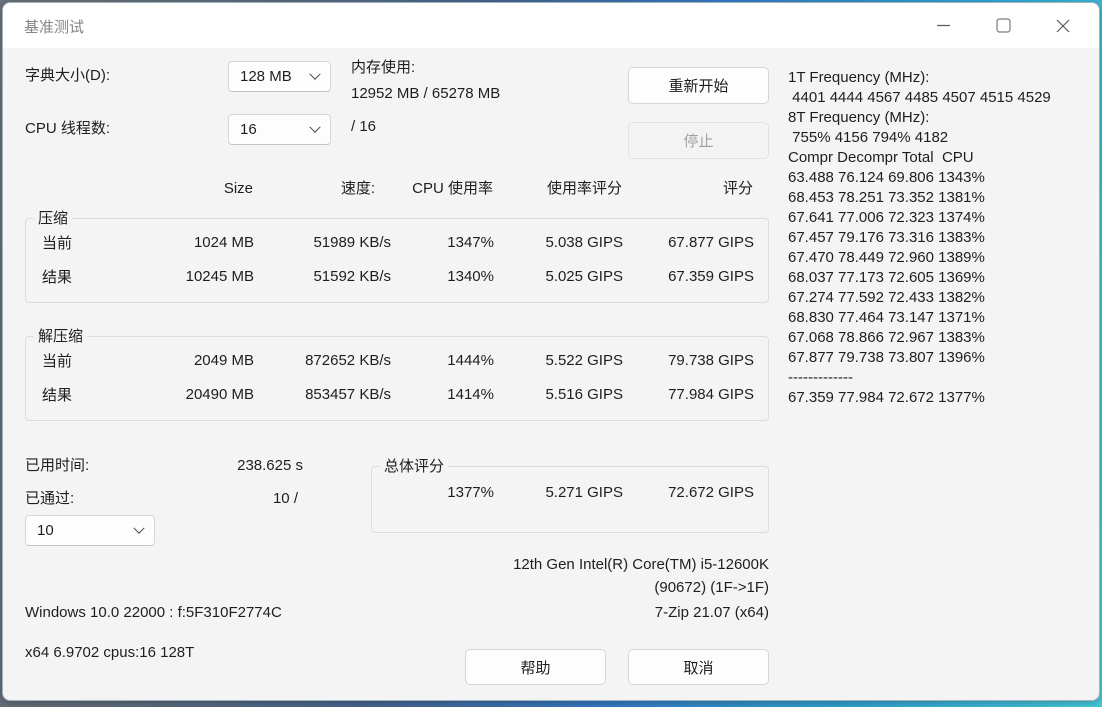 This screenshot has width=1102, height=707. What do you see at coordinates (470, 394) in the screenshot?
I see `cell-cpu-usage: 1414%` at bounding box center [470, 394].